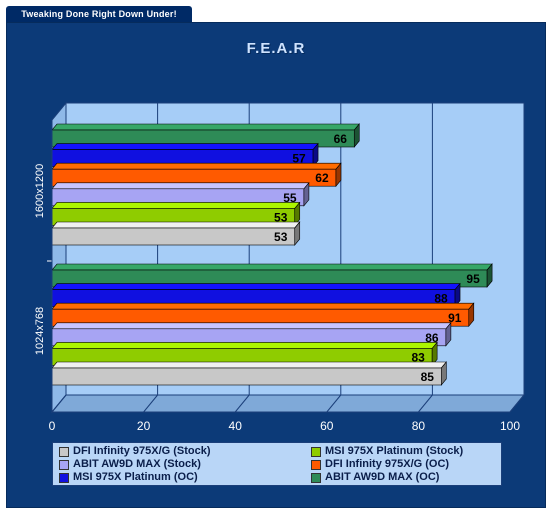 This screenshot has height=514, width=553. Describe the element at coordinates (137, 464) in the screenshot. I see `legend-label: ABIT AW9D MAX (Stock)` at that location.